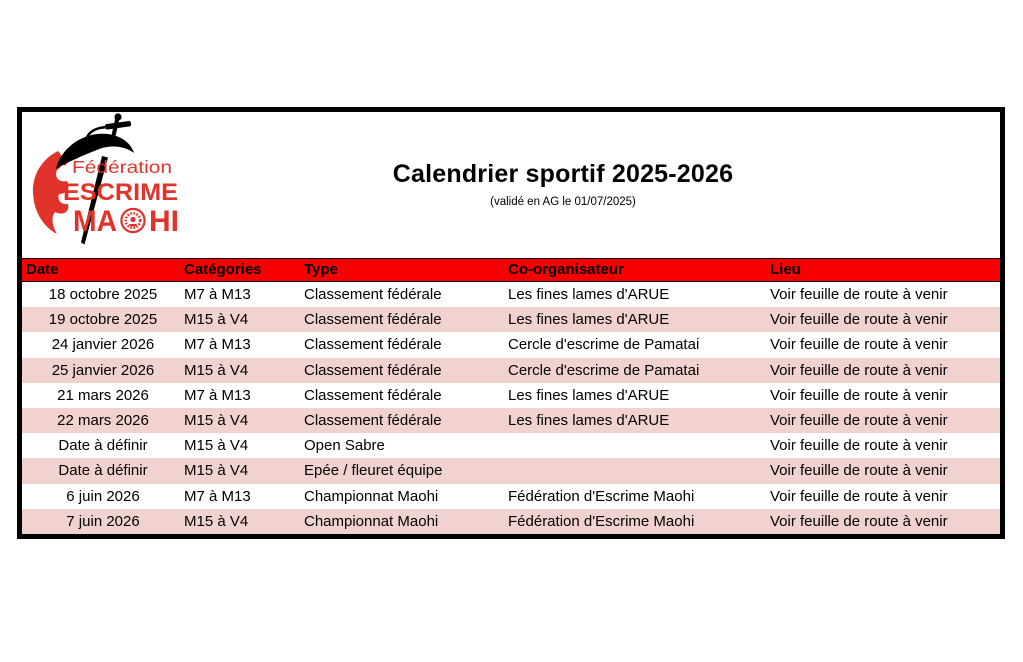 This screenshot has height=662, width=1023. I want to click on cell-date: 18 octobre 2025, so click(103, 294).